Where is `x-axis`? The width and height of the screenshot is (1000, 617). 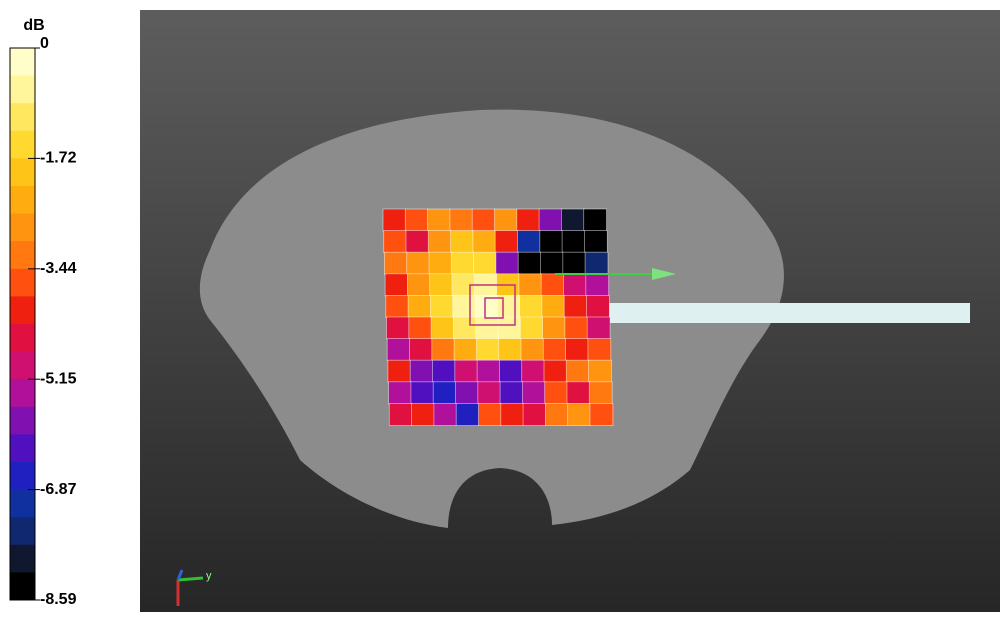
x-axis is located at coordinates (180, 575).